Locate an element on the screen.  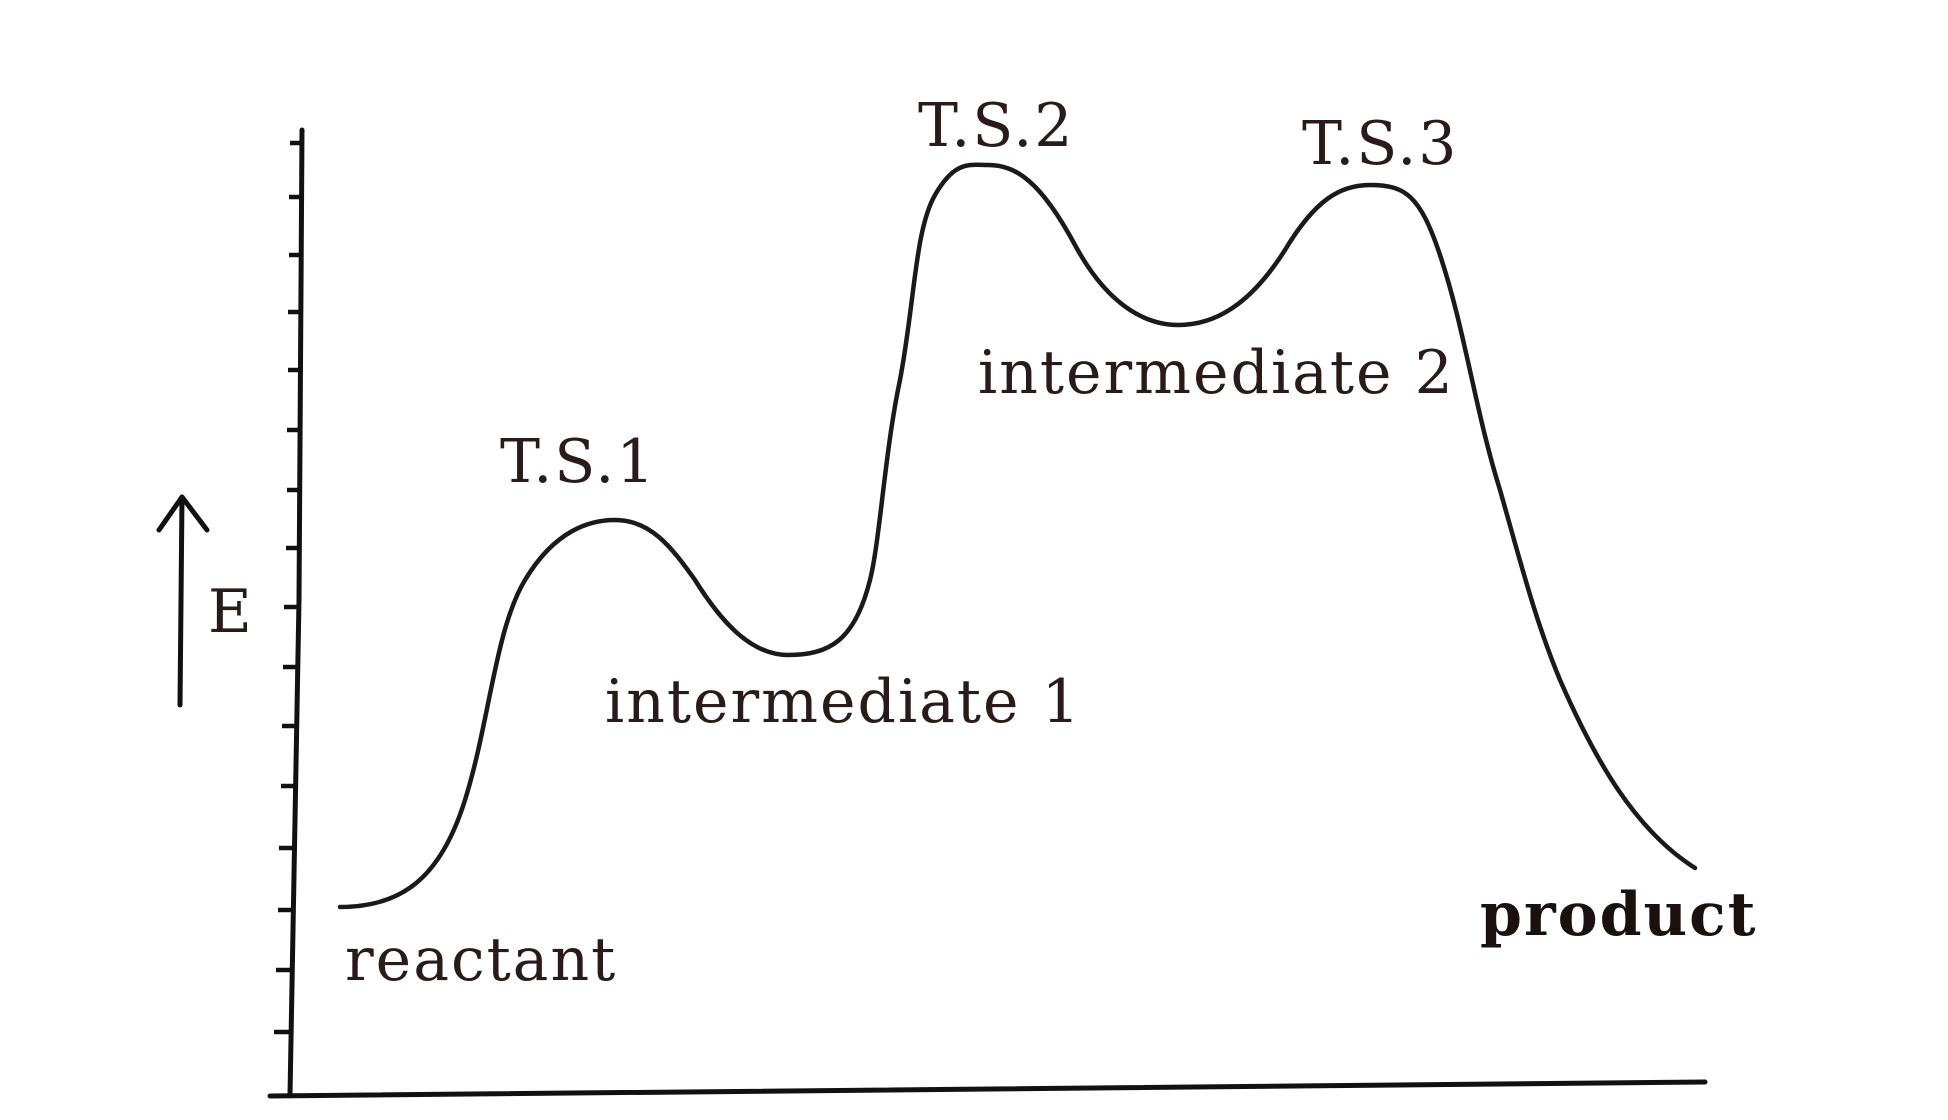
y-axis-ticks is located at coordinates (288, 587).